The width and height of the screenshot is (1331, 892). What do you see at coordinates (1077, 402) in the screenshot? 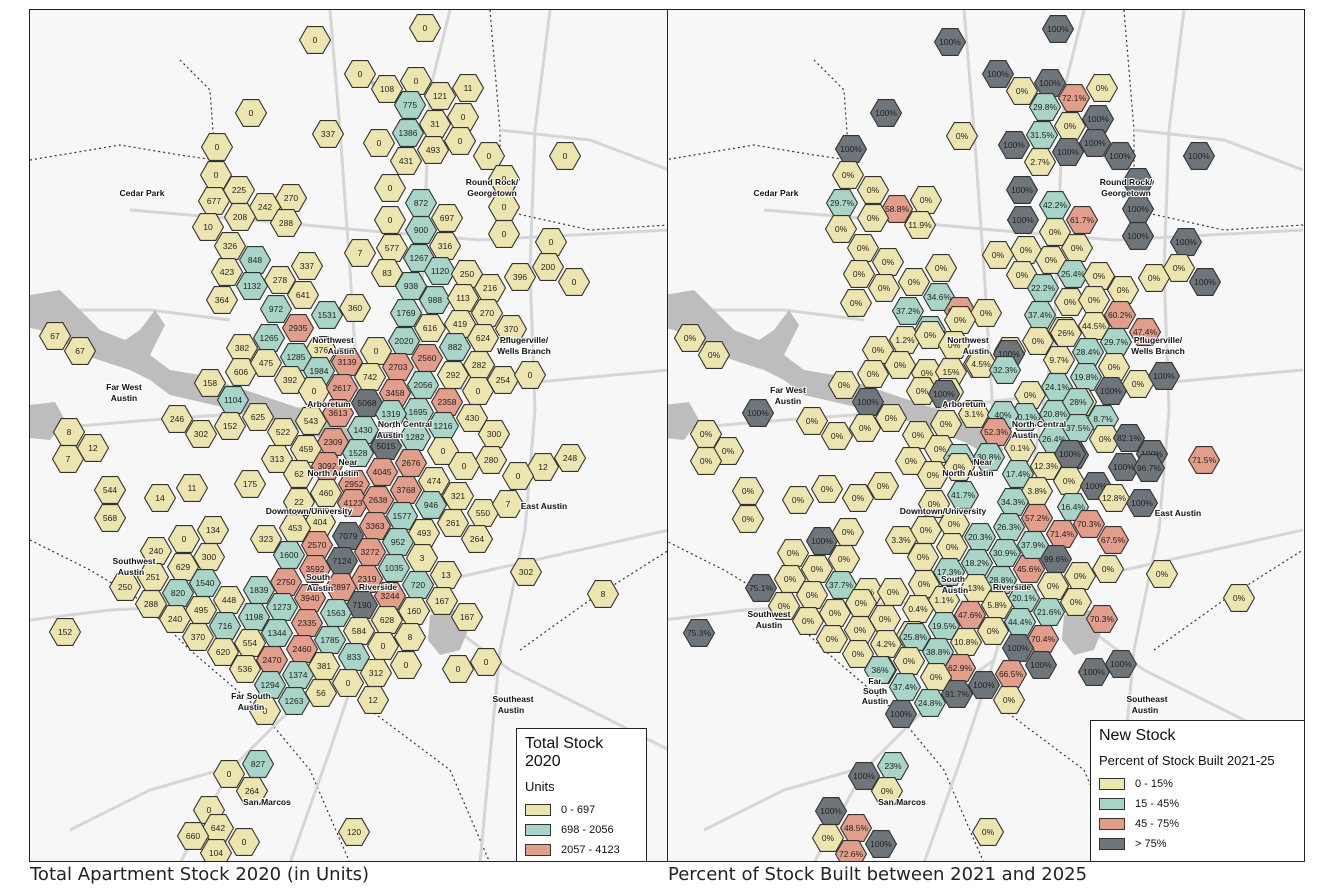
I see `hex-value-label: 28%` at bounding box center [1077, 402].